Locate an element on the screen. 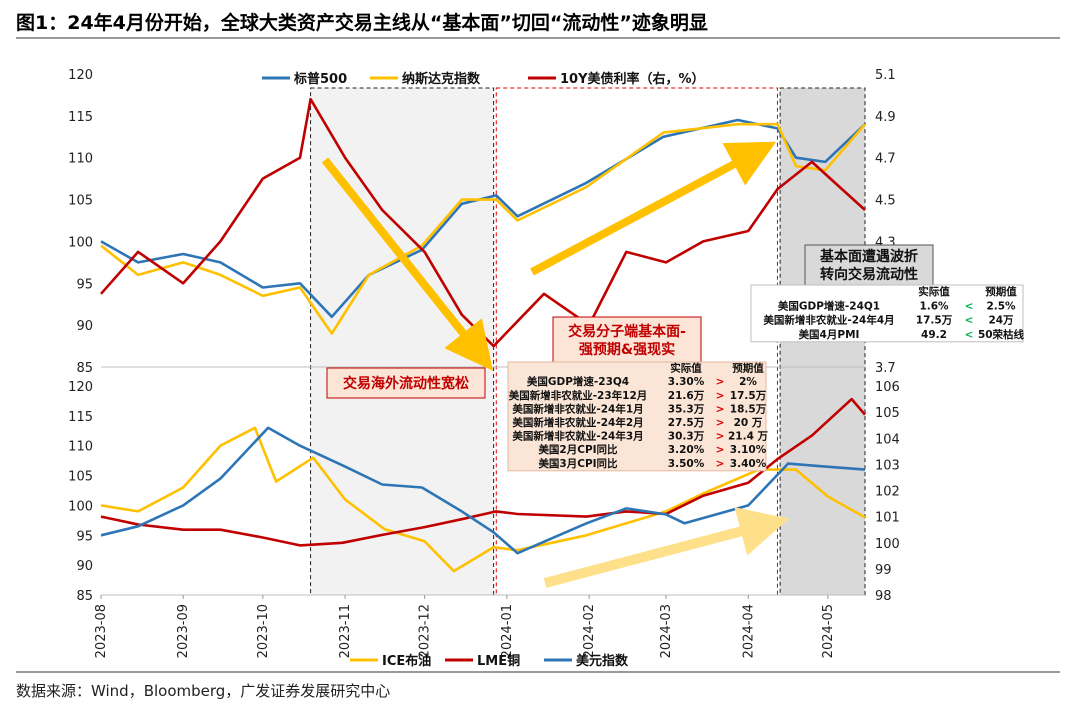 This screenshot has width=1080, height=707. table-jan-mar-cell-5-3: 3.10% is located at coordinates (748, 450).